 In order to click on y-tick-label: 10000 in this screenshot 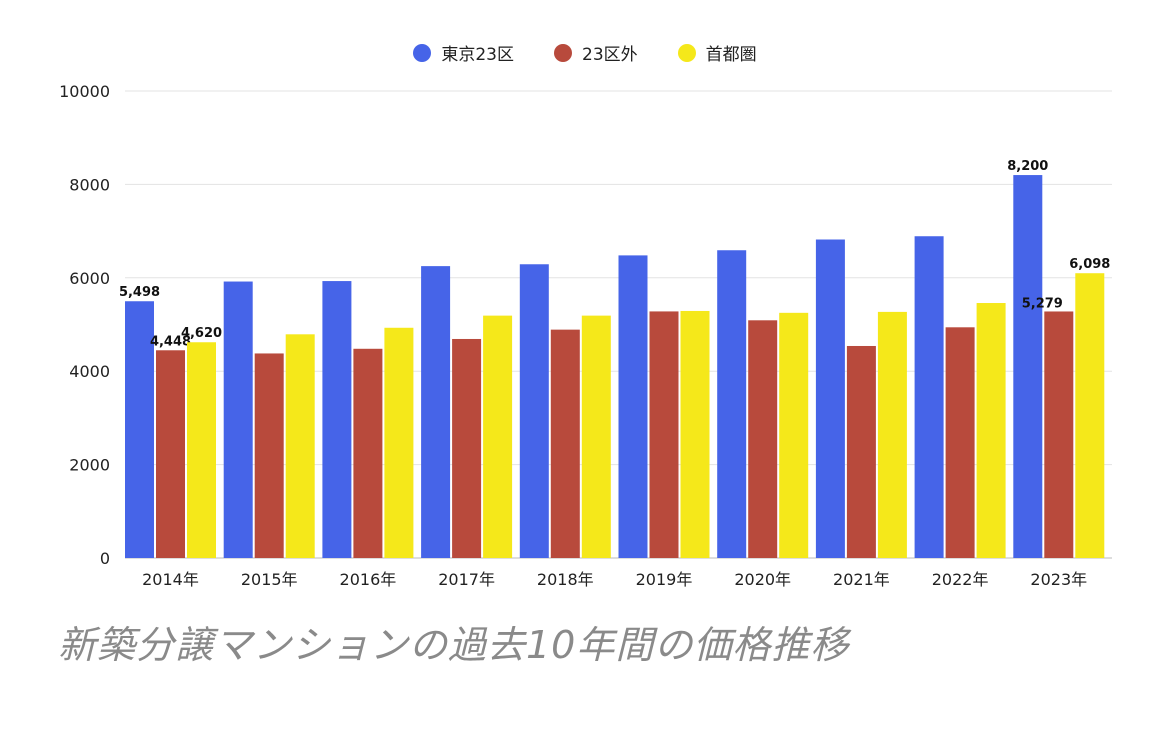, I will do `click(84, 91)`.